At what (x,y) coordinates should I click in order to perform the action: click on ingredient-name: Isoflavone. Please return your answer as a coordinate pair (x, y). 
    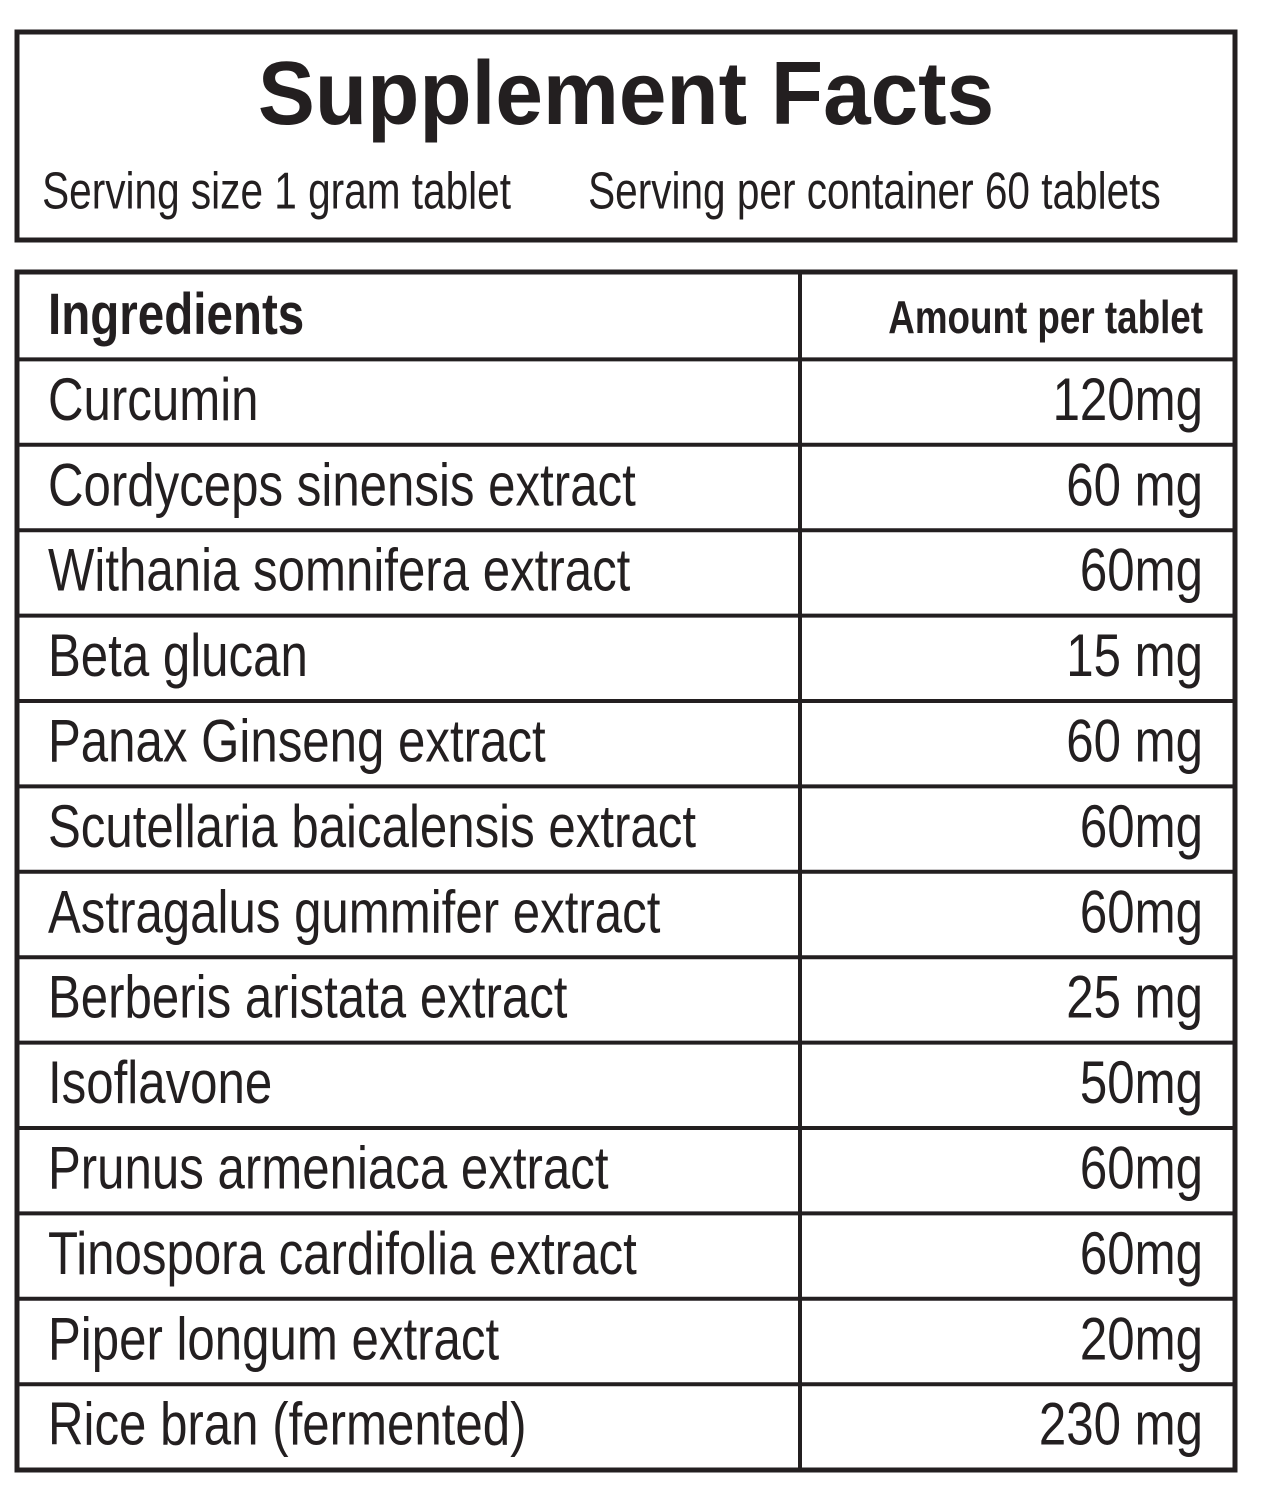
    Looking at the image, I should click on (160, 1082).